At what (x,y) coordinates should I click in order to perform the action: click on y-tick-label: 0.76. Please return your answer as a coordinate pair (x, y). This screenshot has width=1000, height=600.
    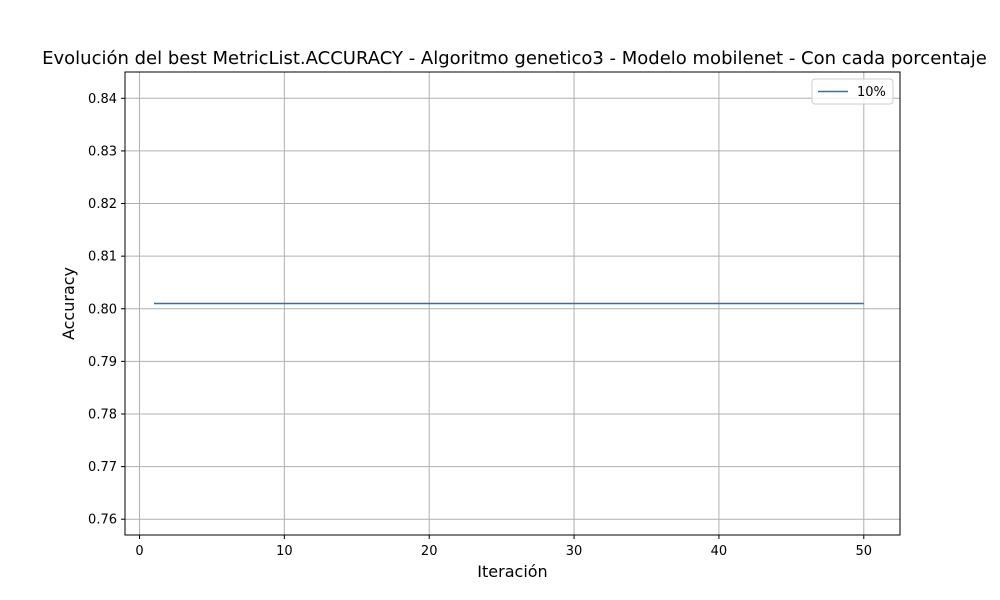
    Looking at the image, I should click on (102, 520).